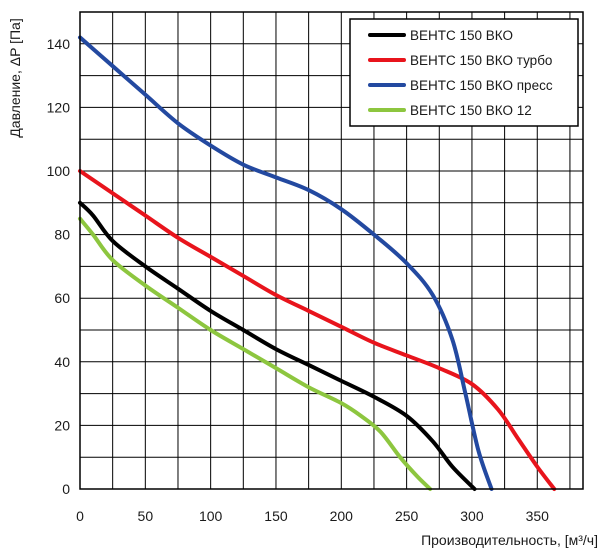 This screenshot has height=551, width=603. What do you see at coordinates (59, 107) in the screenshot?
I see `y-tick-label: 120` at bounding box center [59, 107].